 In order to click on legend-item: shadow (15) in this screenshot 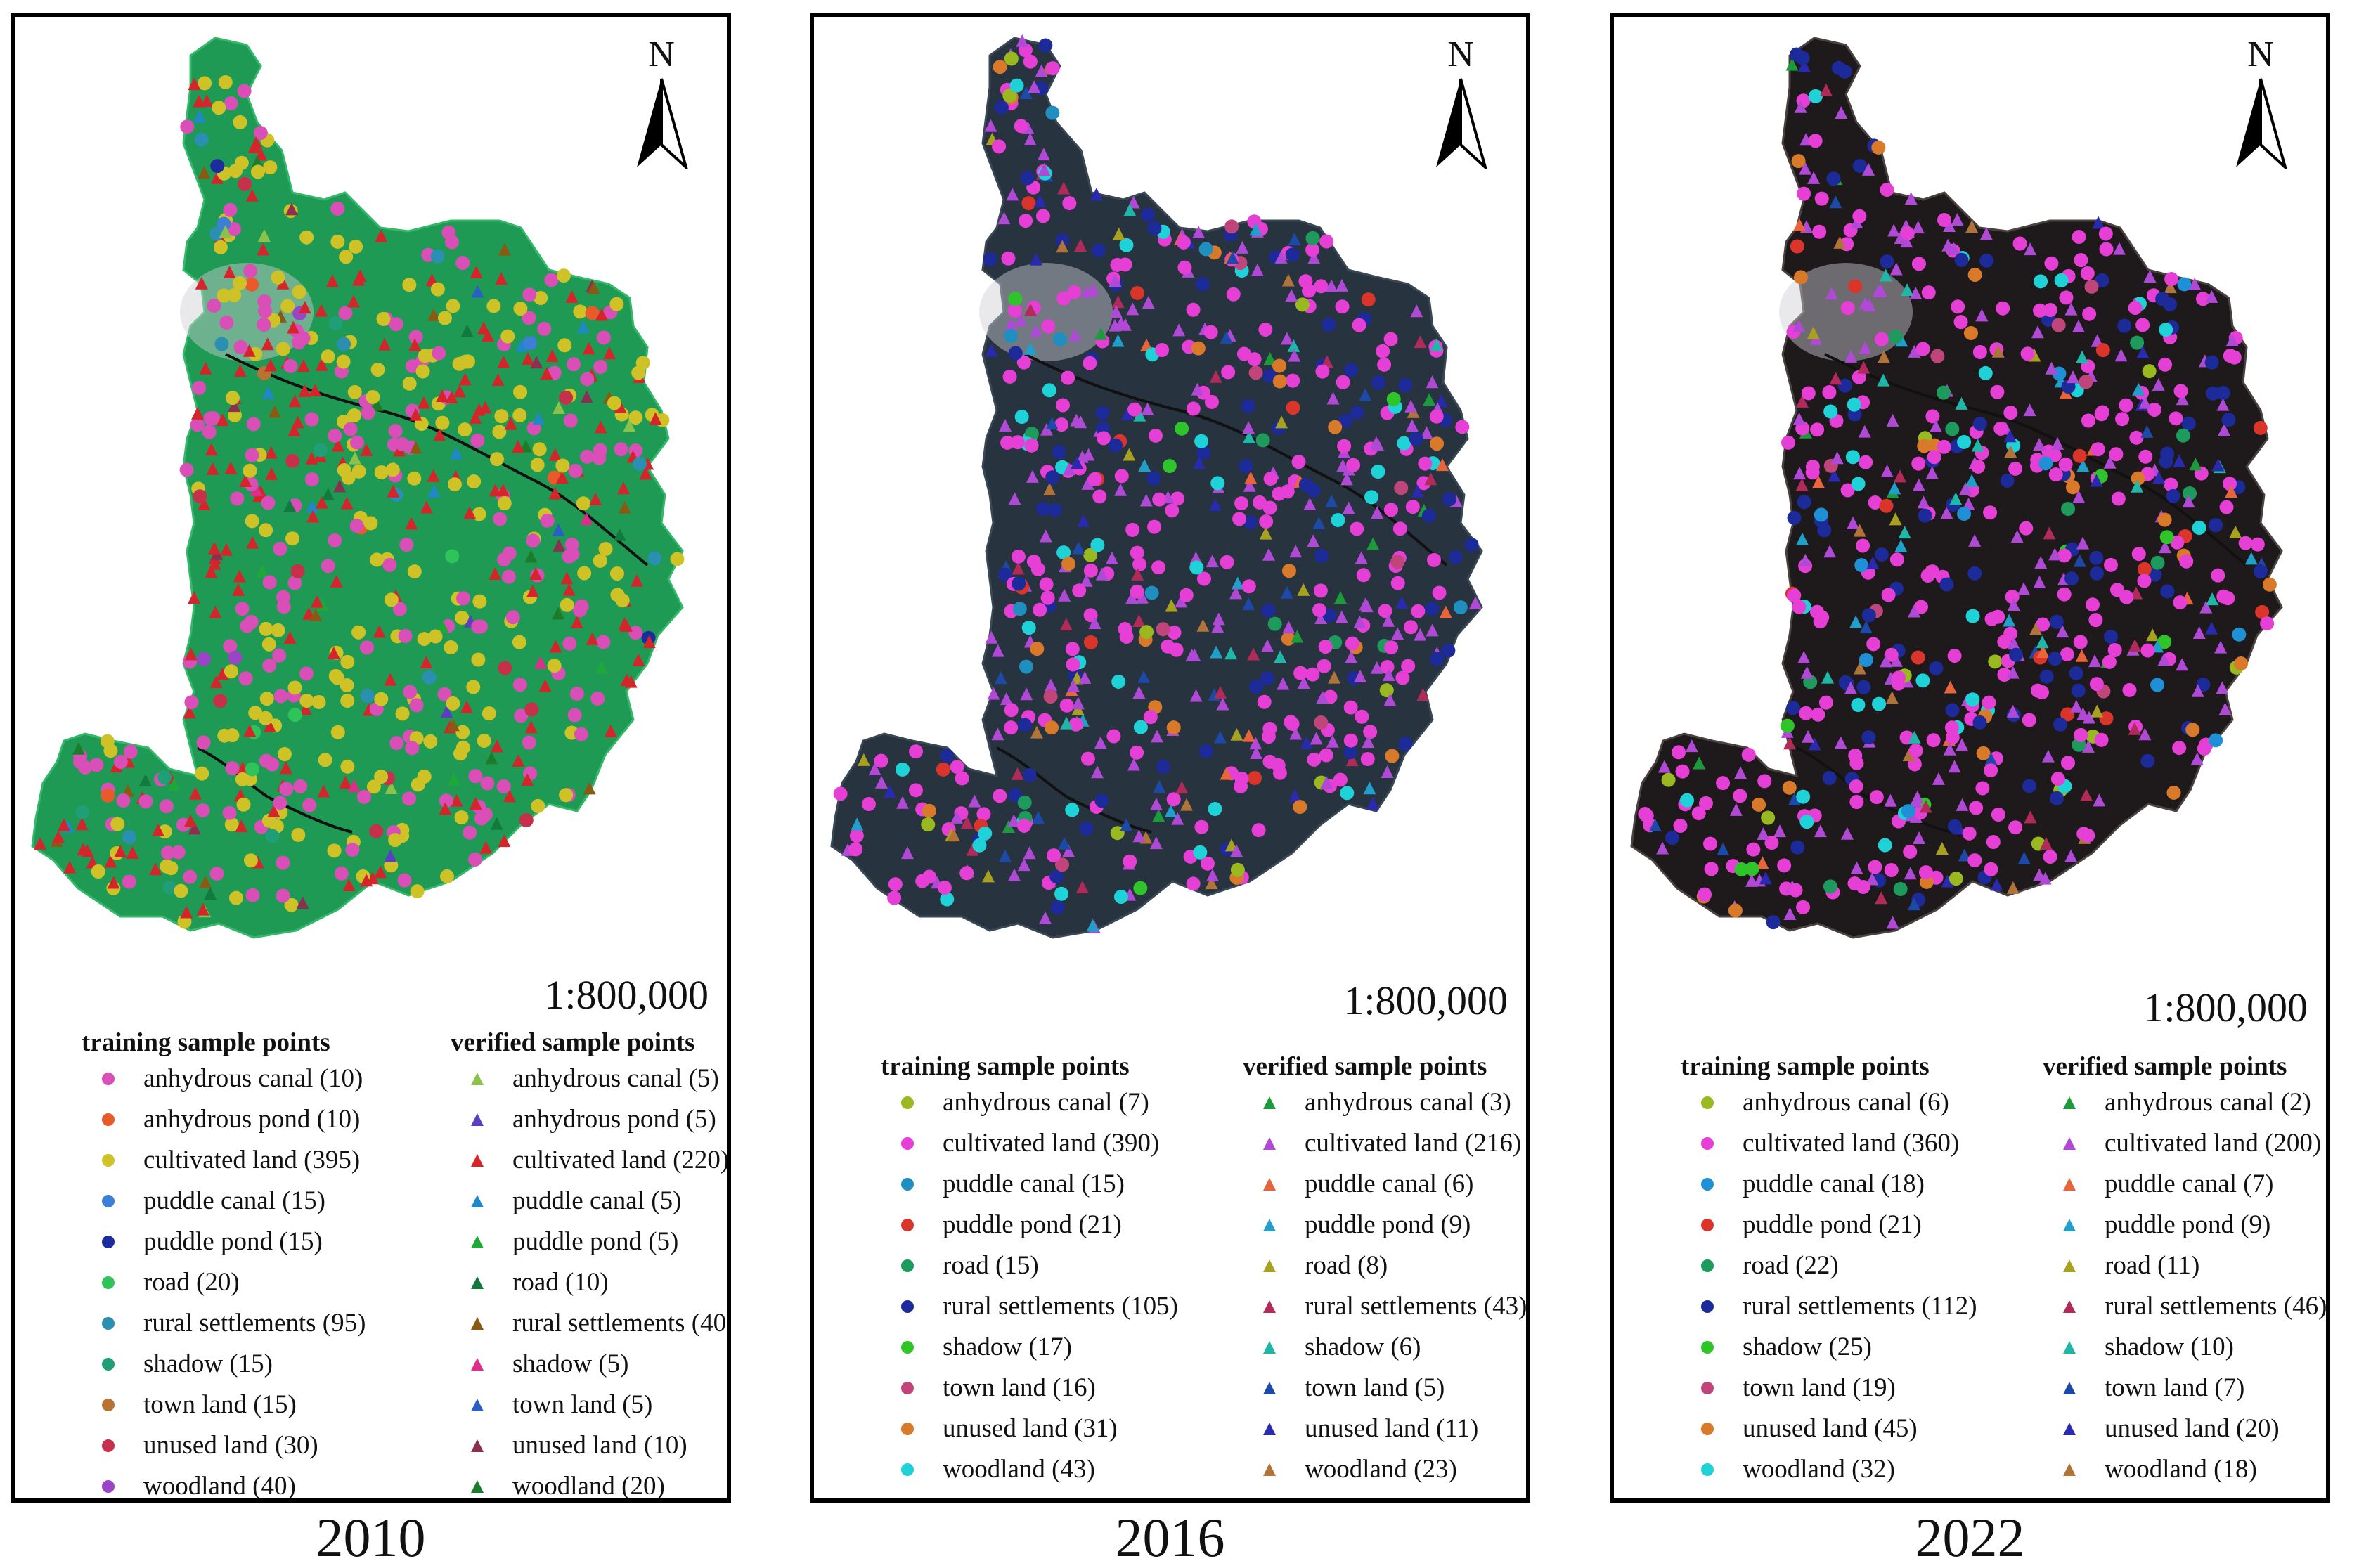, I will do `click(224, 1364)`.